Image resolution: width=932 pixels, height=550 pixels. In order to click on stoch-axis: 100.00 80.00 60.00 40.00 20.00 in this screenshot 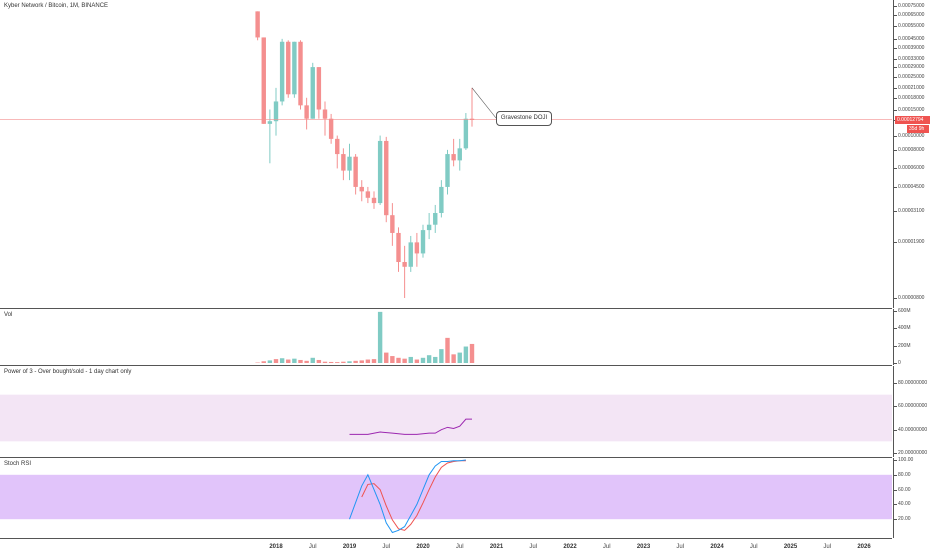, I will do `click(912, 497)`.